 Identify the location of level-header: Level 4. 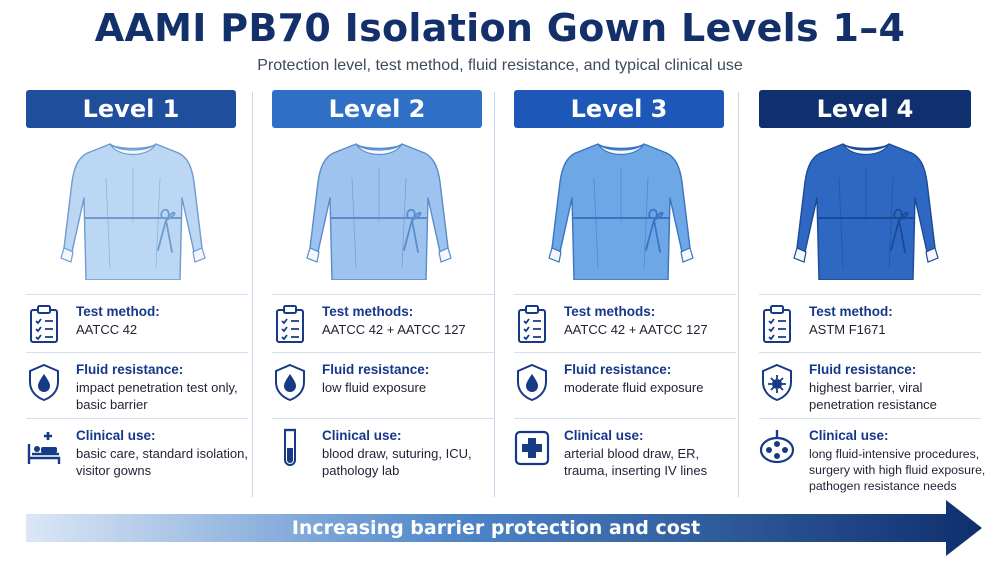
(865, 109).